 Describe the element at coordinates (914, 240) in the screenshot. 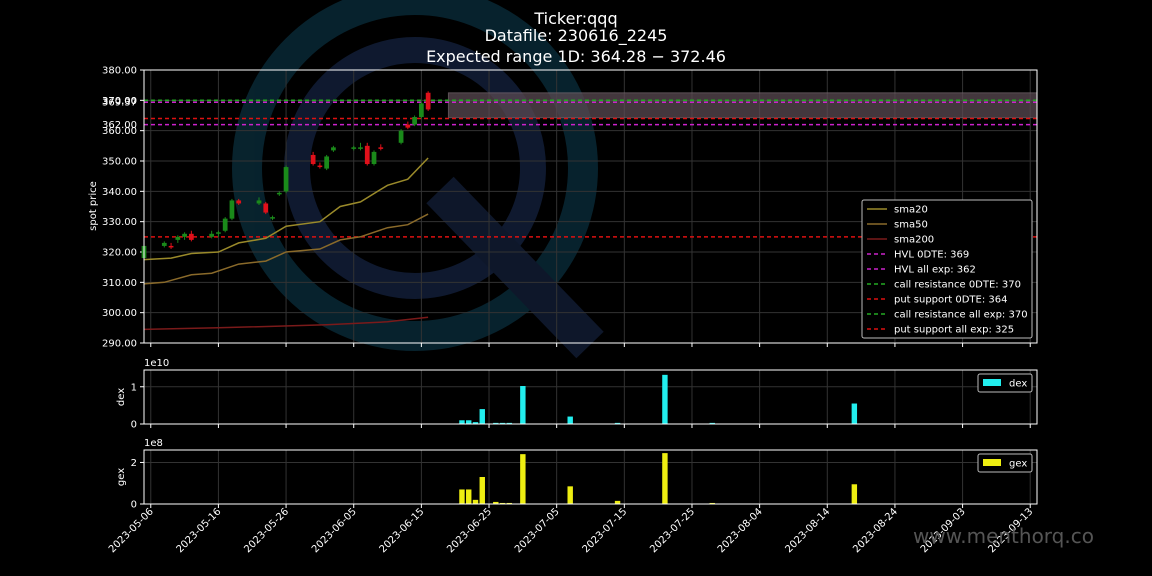

I see `legend-label: sma200` at that location.